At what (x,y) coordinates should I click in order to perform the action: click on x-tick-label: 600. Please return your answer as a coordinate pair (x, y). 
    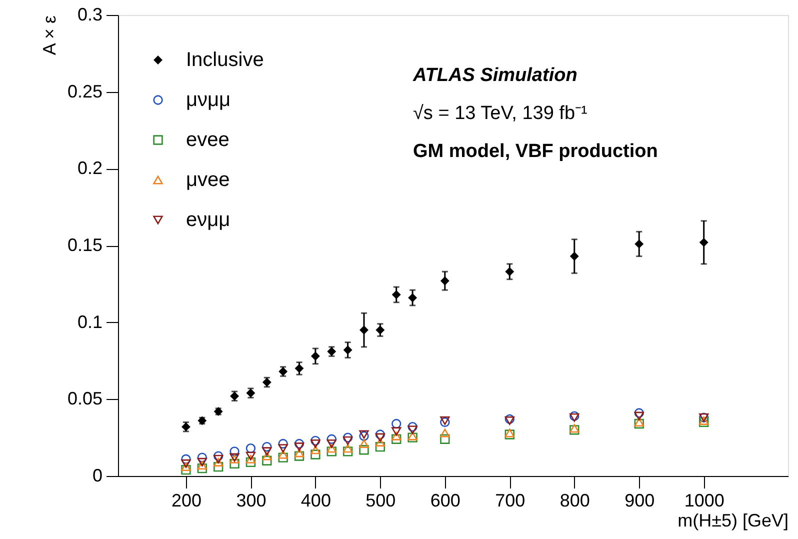
    Looking at the image, I should click on (445, 500).